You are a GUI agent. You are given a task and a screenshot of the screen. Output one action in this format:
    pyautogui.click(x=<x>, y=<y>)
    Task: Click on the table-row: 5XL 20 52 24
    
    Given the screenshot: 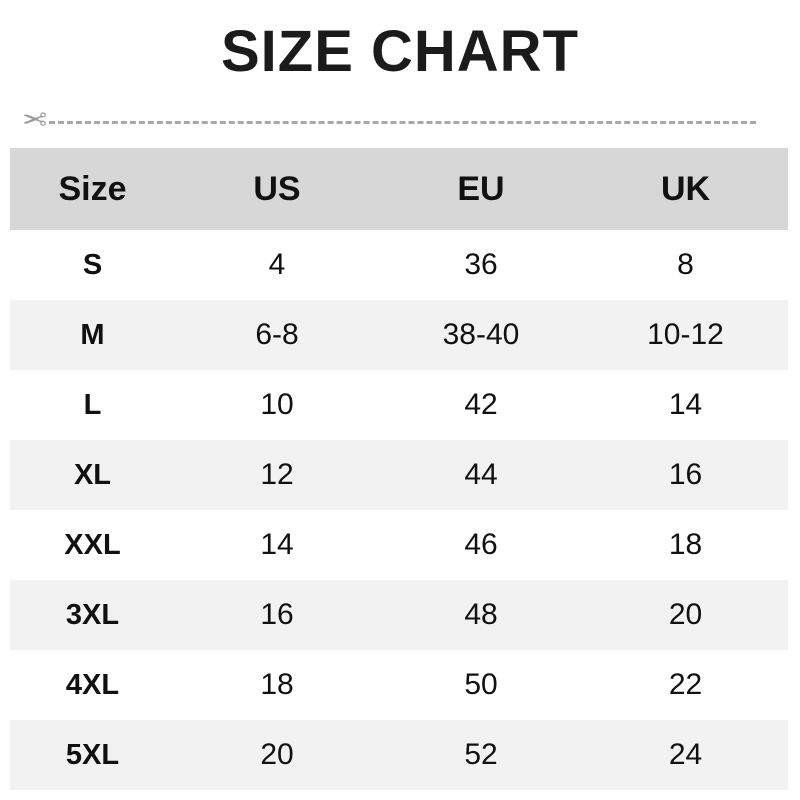 What is the action you would take?
    pyautogui.click(x=399, y=755)
    